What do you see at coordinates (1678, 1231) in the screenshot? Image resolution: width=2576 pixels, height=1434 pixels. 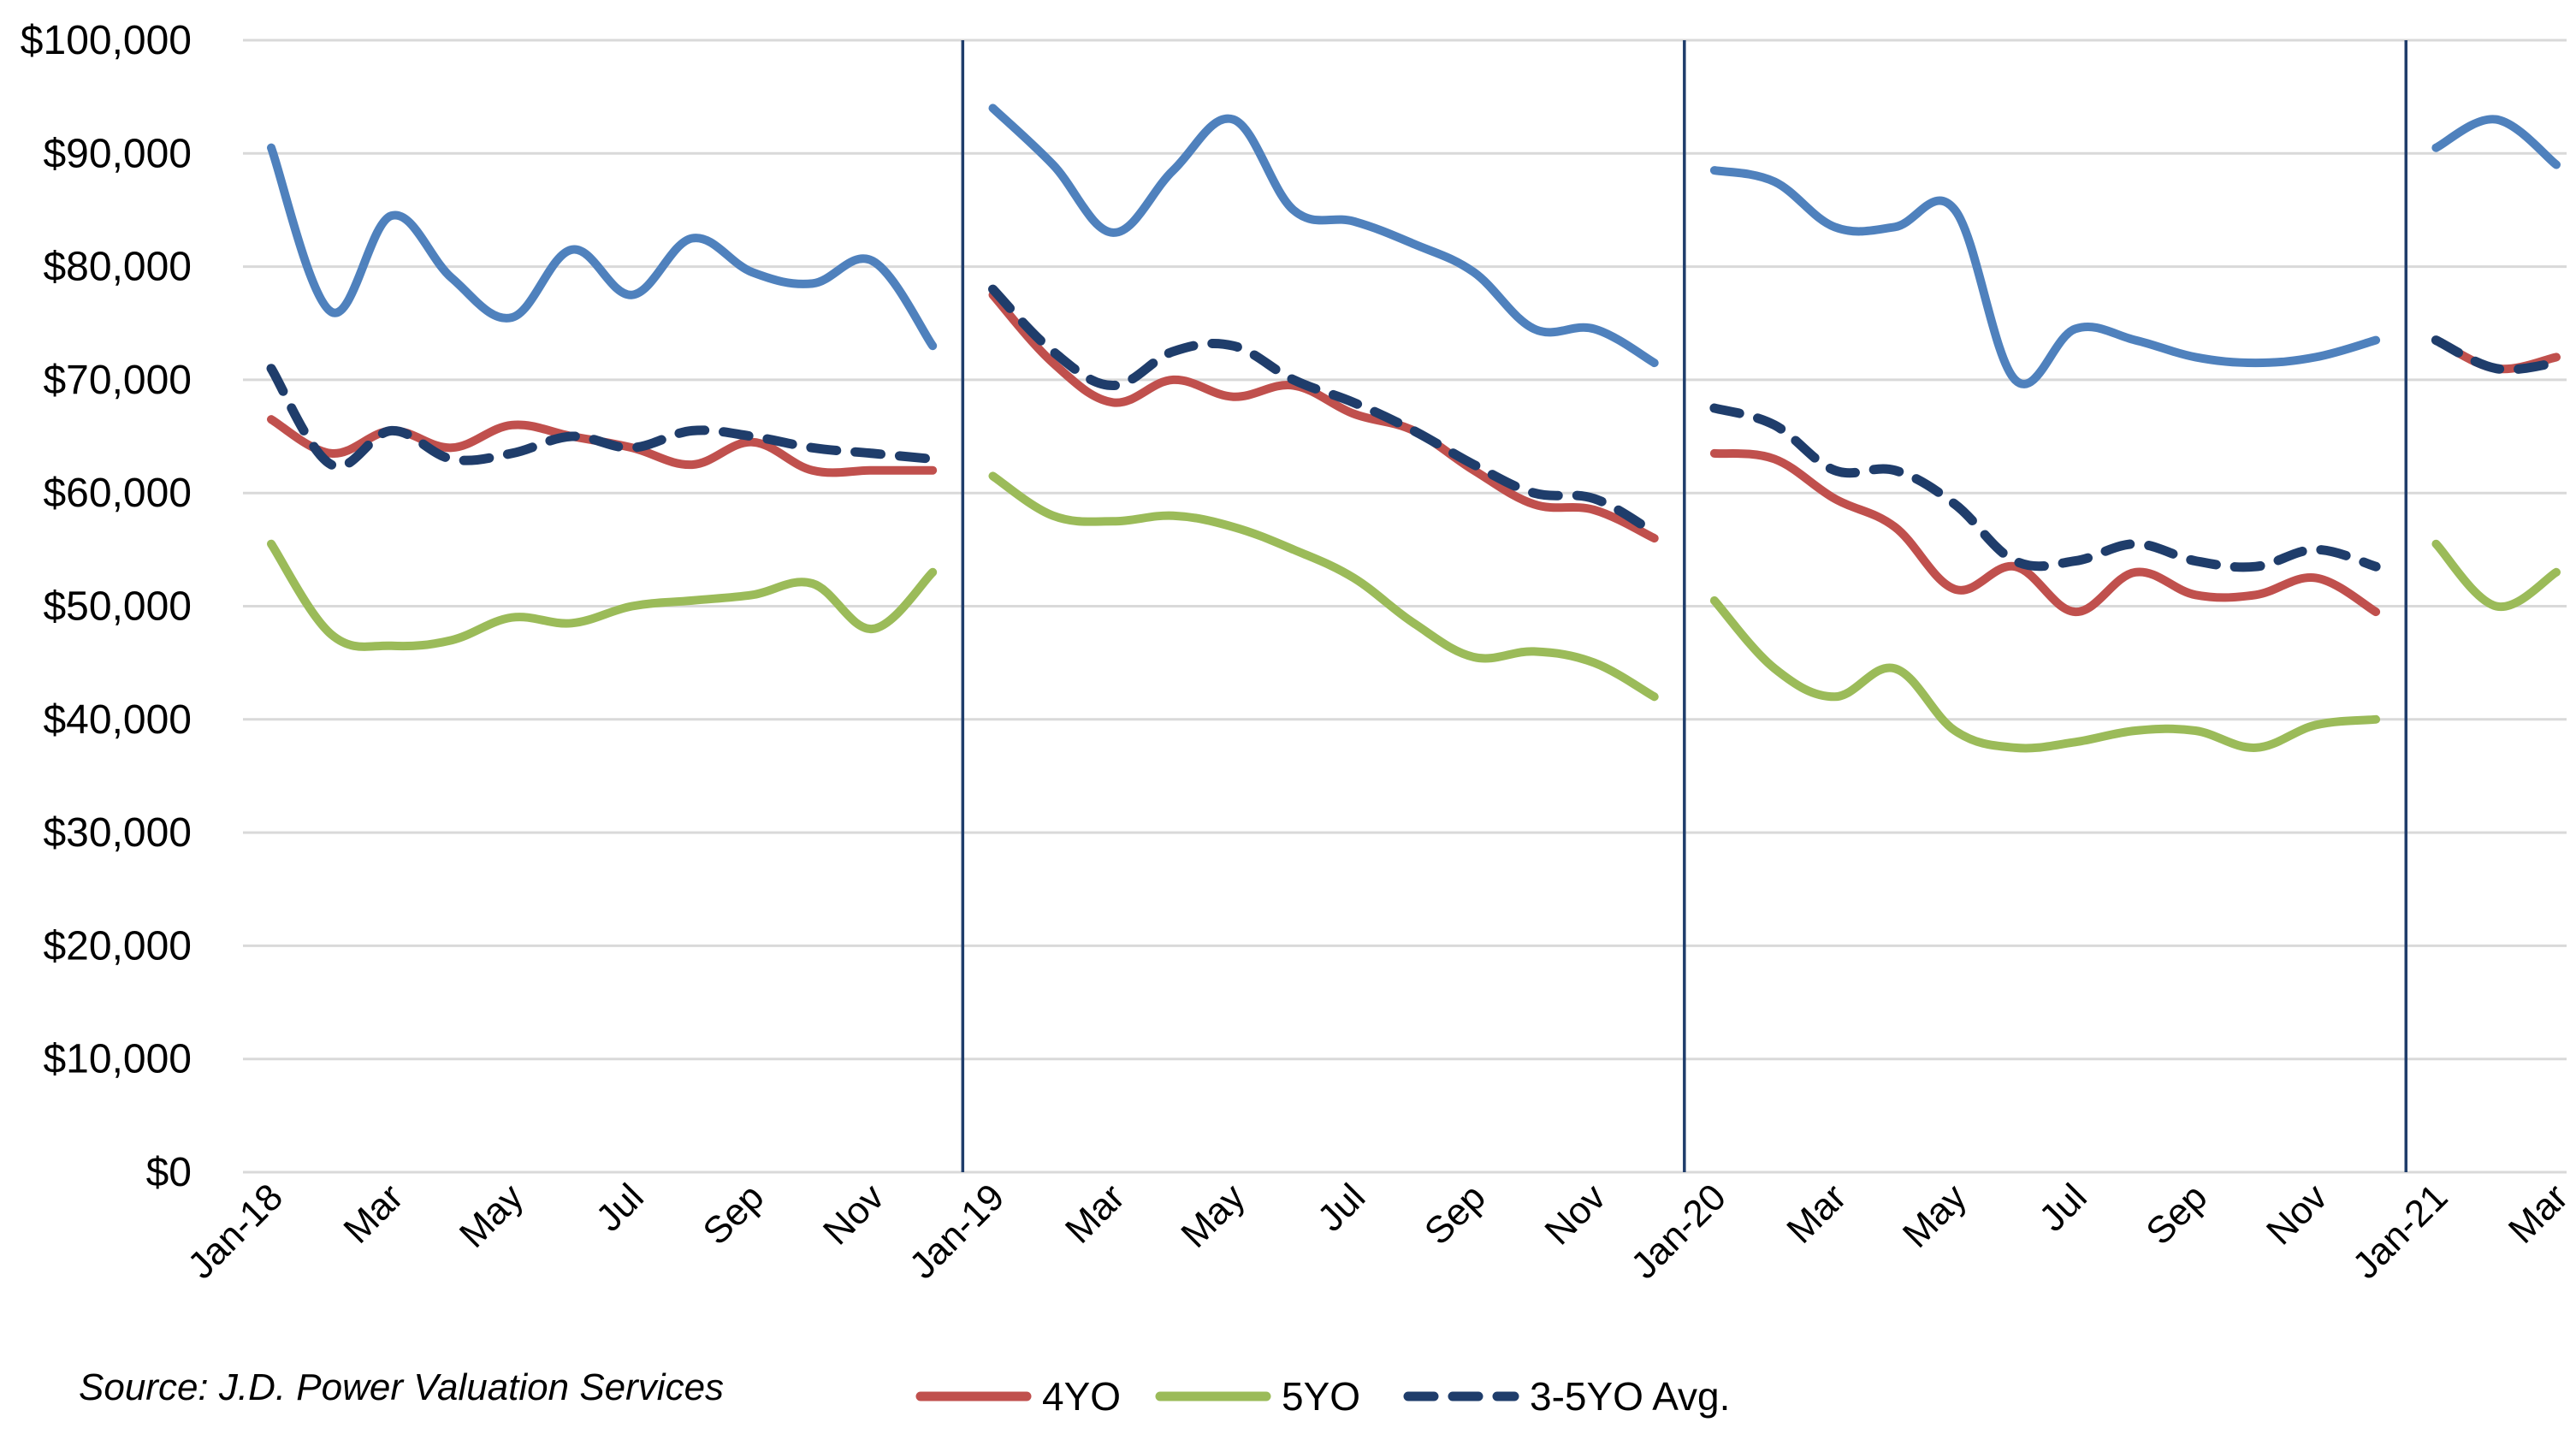 I see `x-tick-label: Jan-20` at bounding box center [1678, 1231].